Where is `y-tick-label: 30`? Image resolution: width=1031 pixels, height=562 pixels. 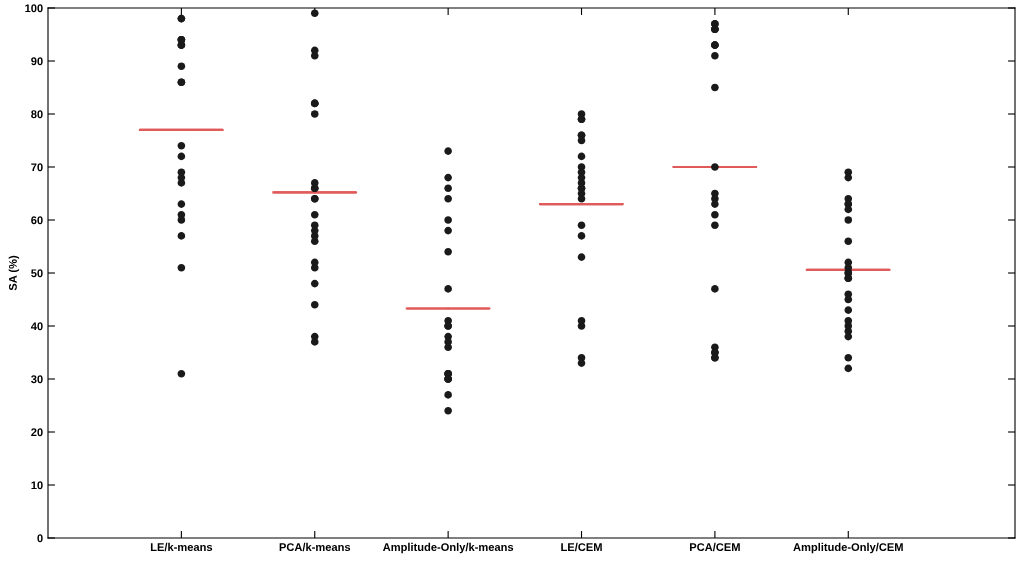 y-tick-label: 30 is located at coordinates (37, 379).